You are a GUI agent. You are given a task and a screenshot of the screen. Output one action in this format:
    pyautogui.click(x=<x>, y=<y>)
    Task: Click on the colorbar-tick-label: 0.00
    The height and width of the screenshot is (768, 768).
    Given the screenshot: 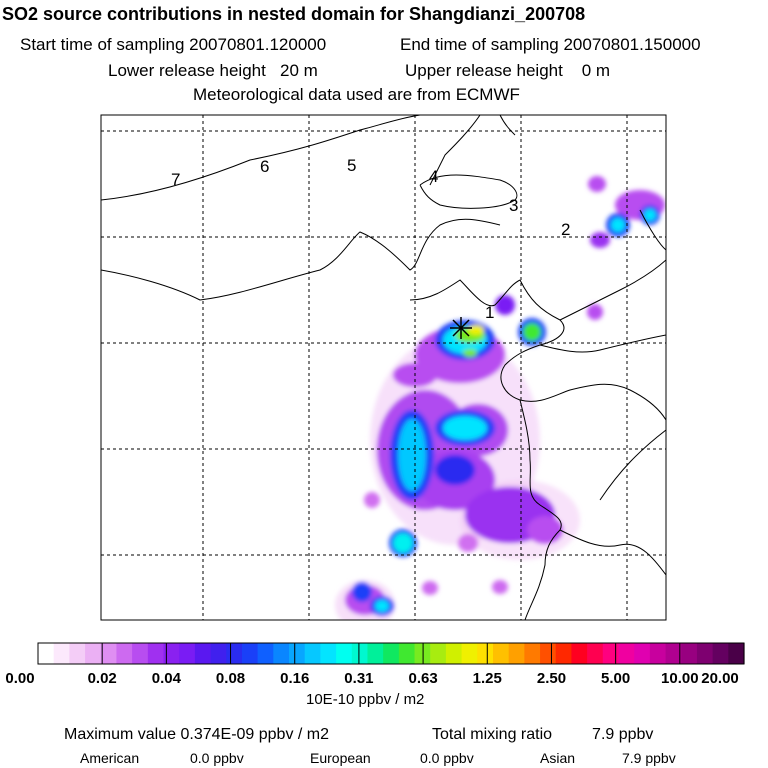 What is the action you would take?
    pyautogui.click(x=20, y=678)
    